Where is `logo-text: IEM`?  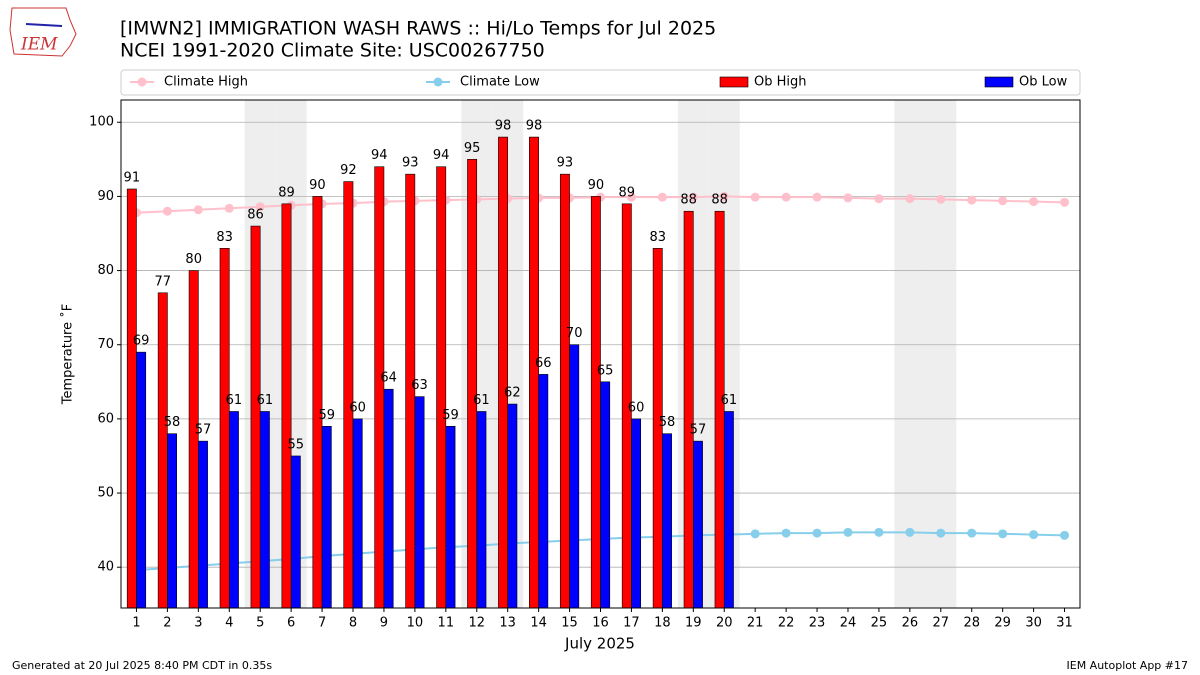 logo-text: IEM is located at coordinates (39, 45).